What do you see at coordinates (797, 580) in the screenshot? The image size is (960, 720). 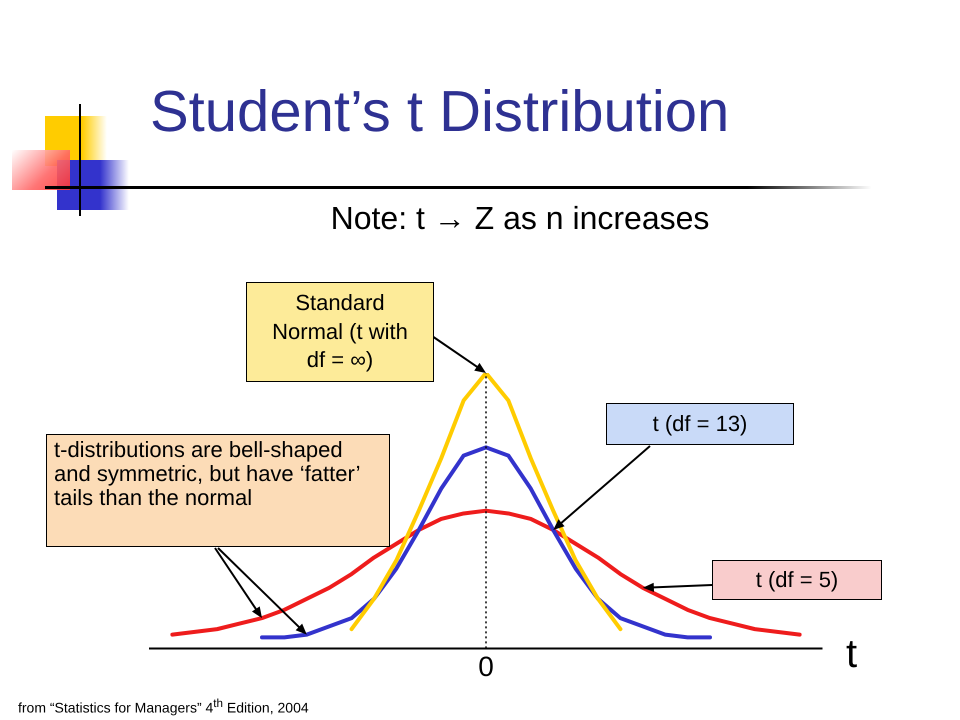 I see `series-label: t (df = 5)` at bounding box center [797, 580].